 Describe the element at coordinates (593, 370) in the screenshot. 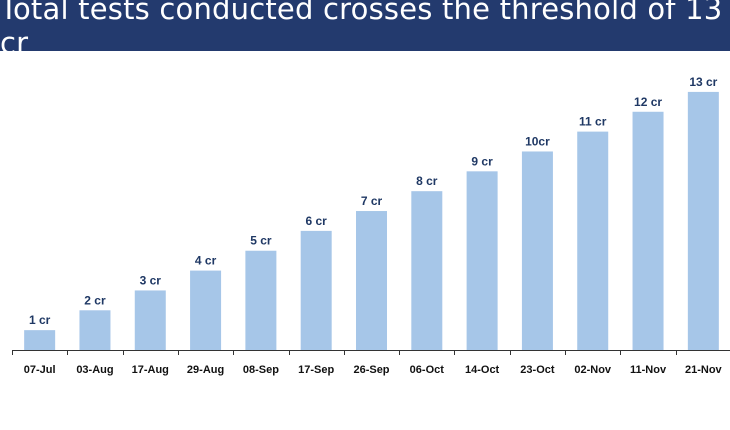

I see `x-tick-label: 02-Nov` at that location.